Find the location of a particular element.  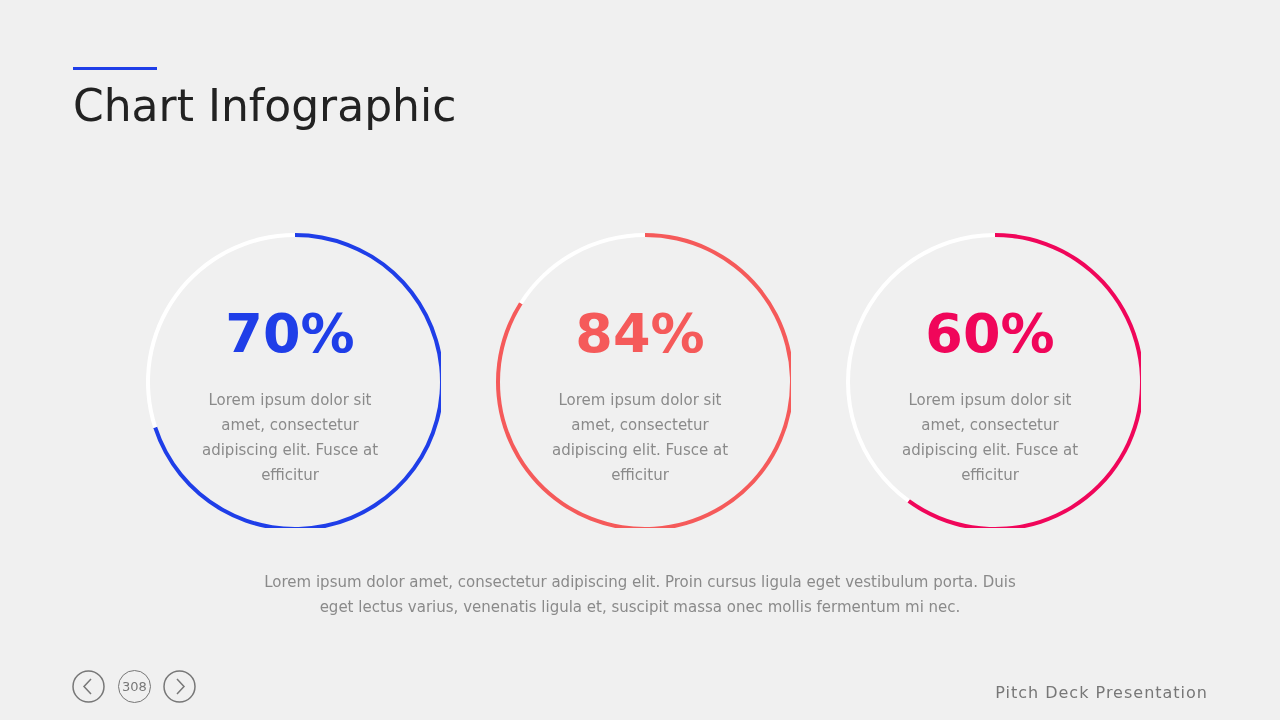

data-label: 70% is located at coordinates (290, 333).